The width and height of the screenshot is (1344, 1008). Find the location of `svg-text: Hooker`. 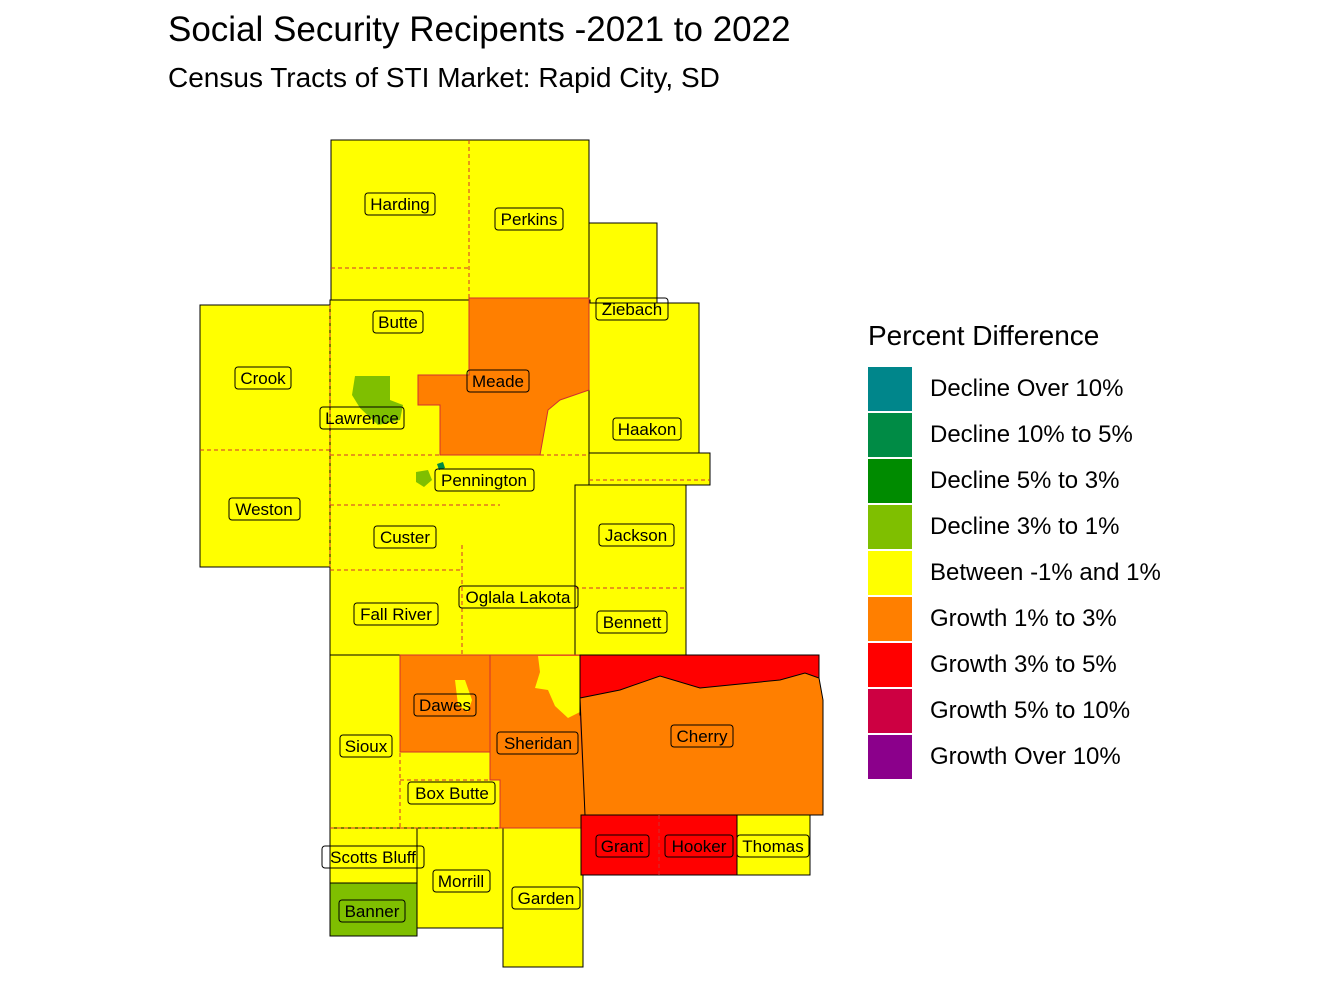

svg-text: Hooker is located at coordinates (699, 846).